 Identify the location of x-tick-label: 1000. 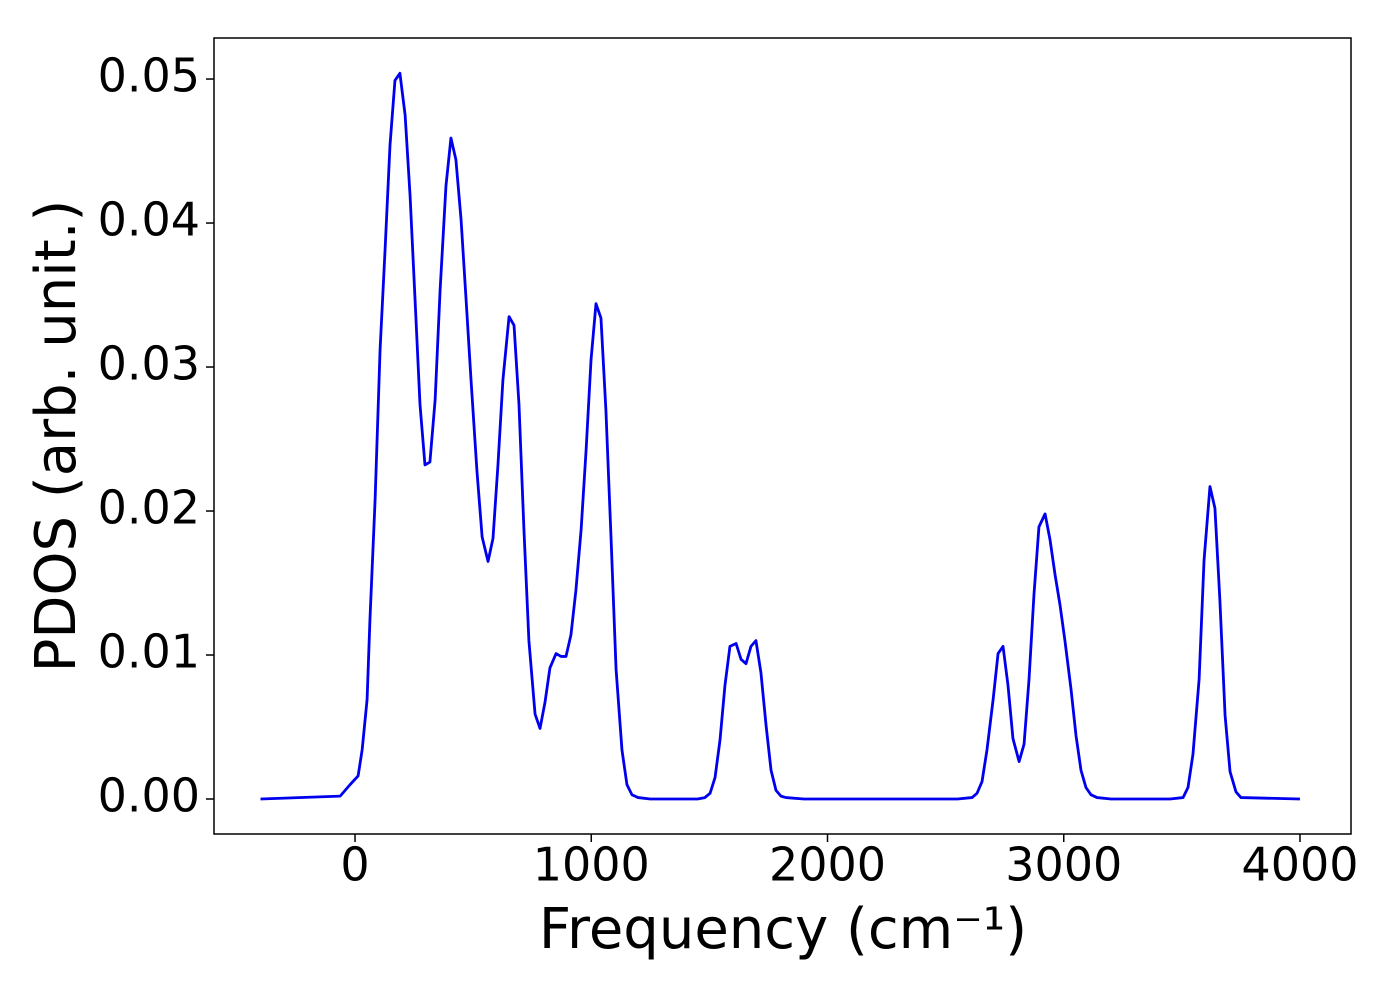
(591, 865).